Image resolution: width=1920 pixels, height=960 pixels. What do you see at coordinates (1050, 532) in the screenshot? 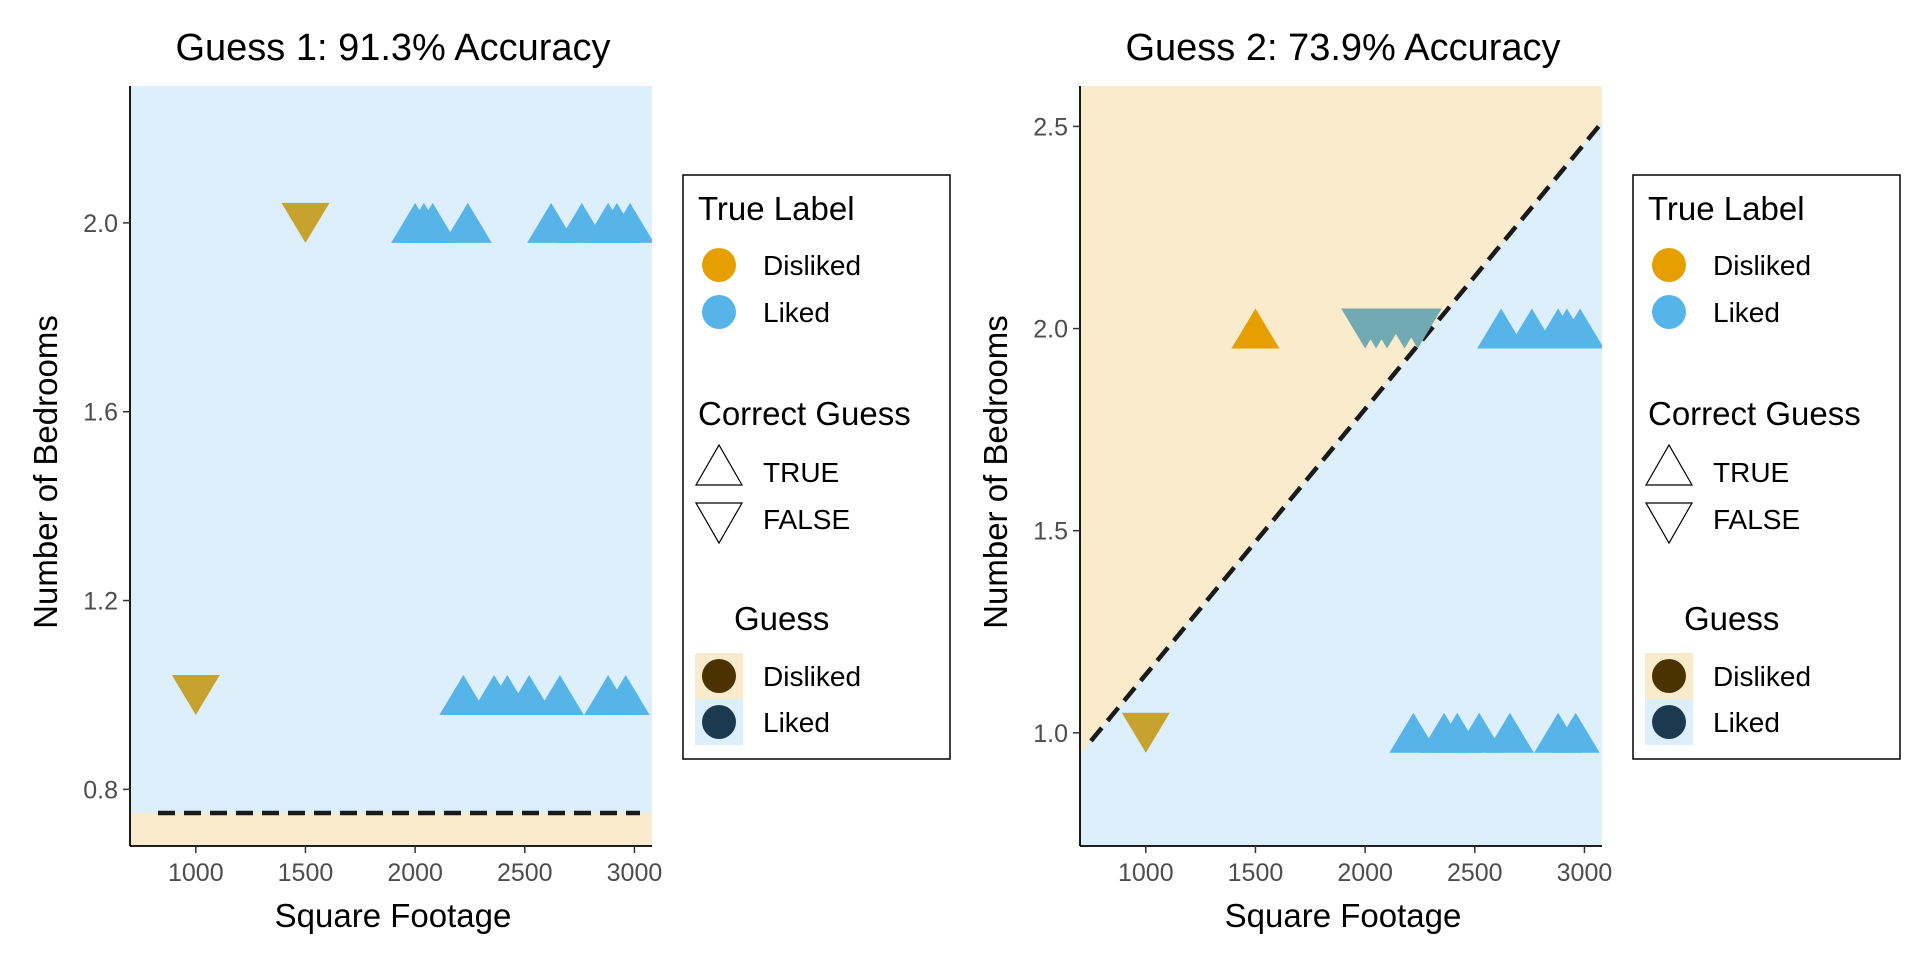
I see `y-tick-label: 1.5` at bounding box center [1050, 532].